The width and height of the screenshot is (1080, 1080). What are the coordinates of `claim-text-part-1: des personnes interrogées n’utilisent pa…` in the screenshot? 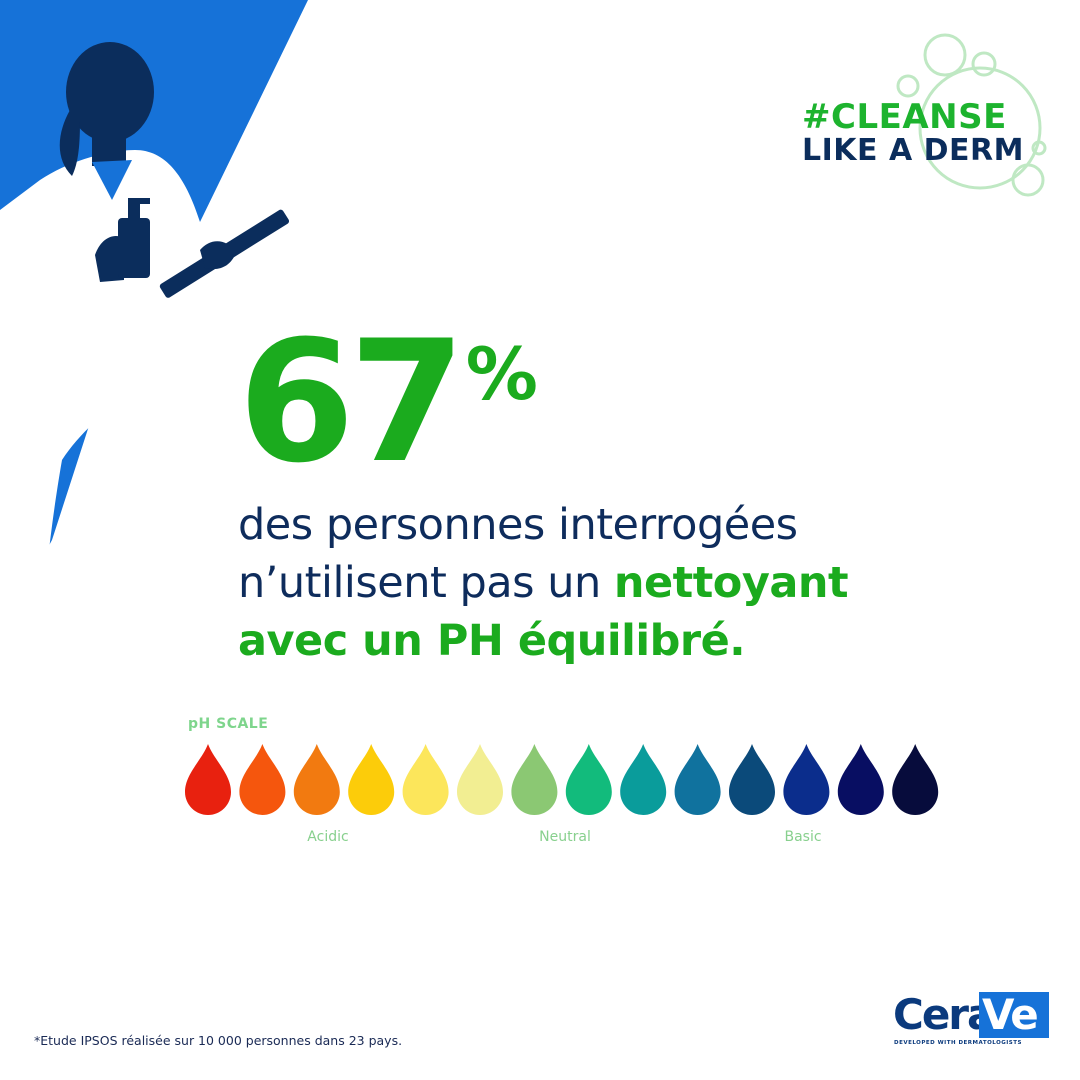 It's located at (518, 554).